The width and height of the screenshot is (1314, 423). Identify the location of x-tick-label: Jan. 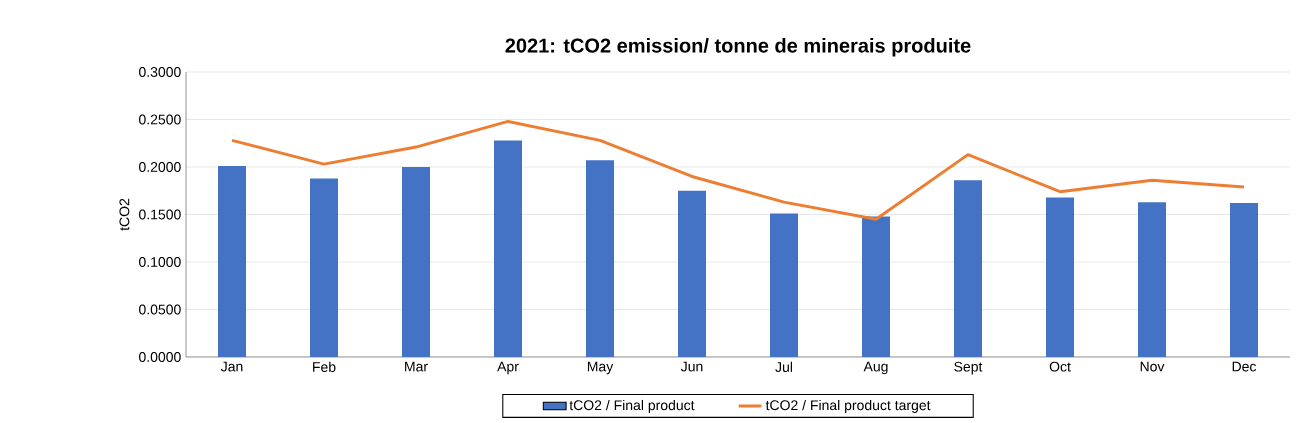
(231, 366).